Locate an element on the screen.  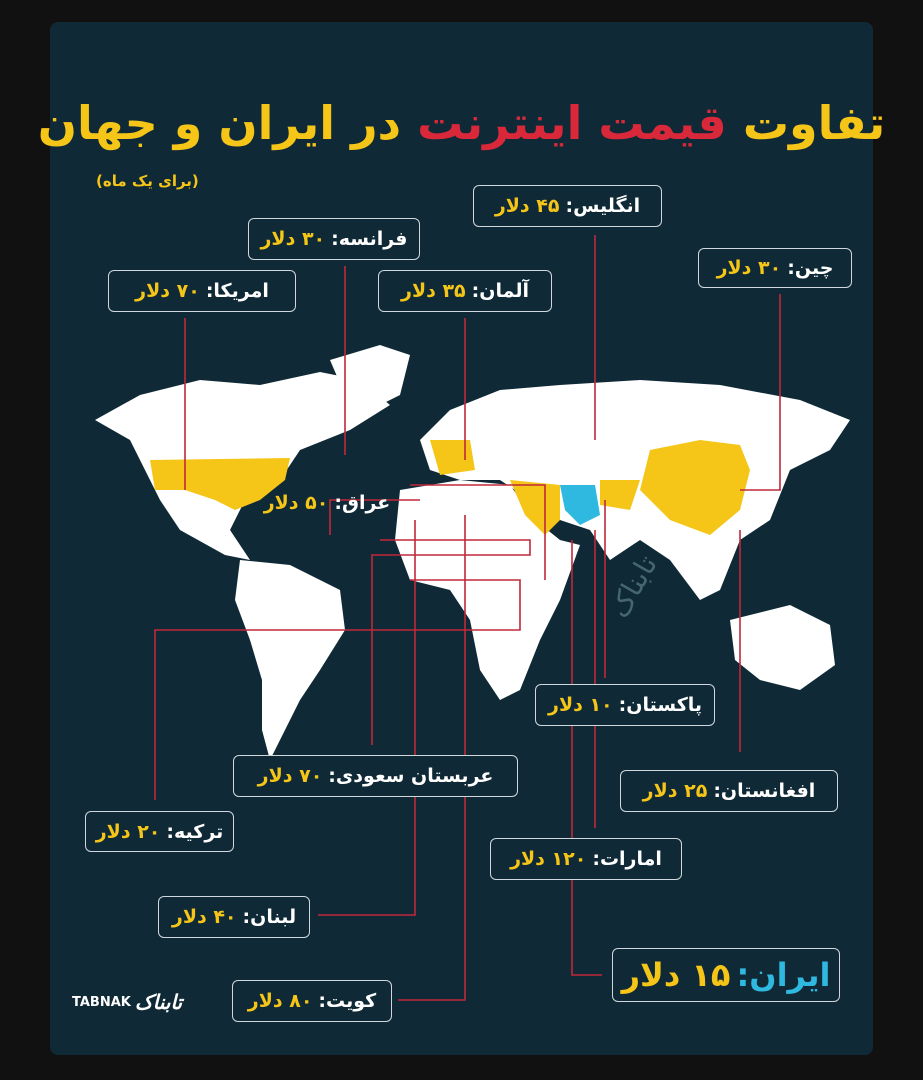
country-name: پاکستان: is located at coordinates (660, 705).